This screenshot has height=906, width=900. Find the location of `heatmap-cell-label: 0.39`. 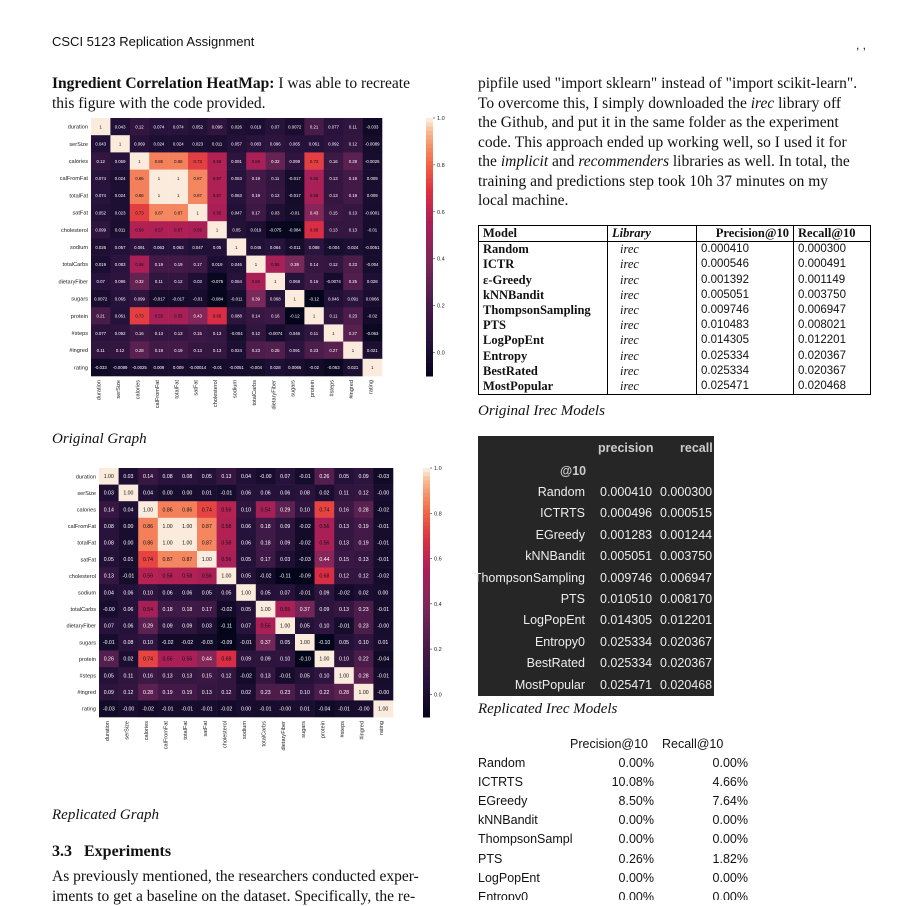

heatmap-cell-label: 0.39 is located at coordinates (295, 264).